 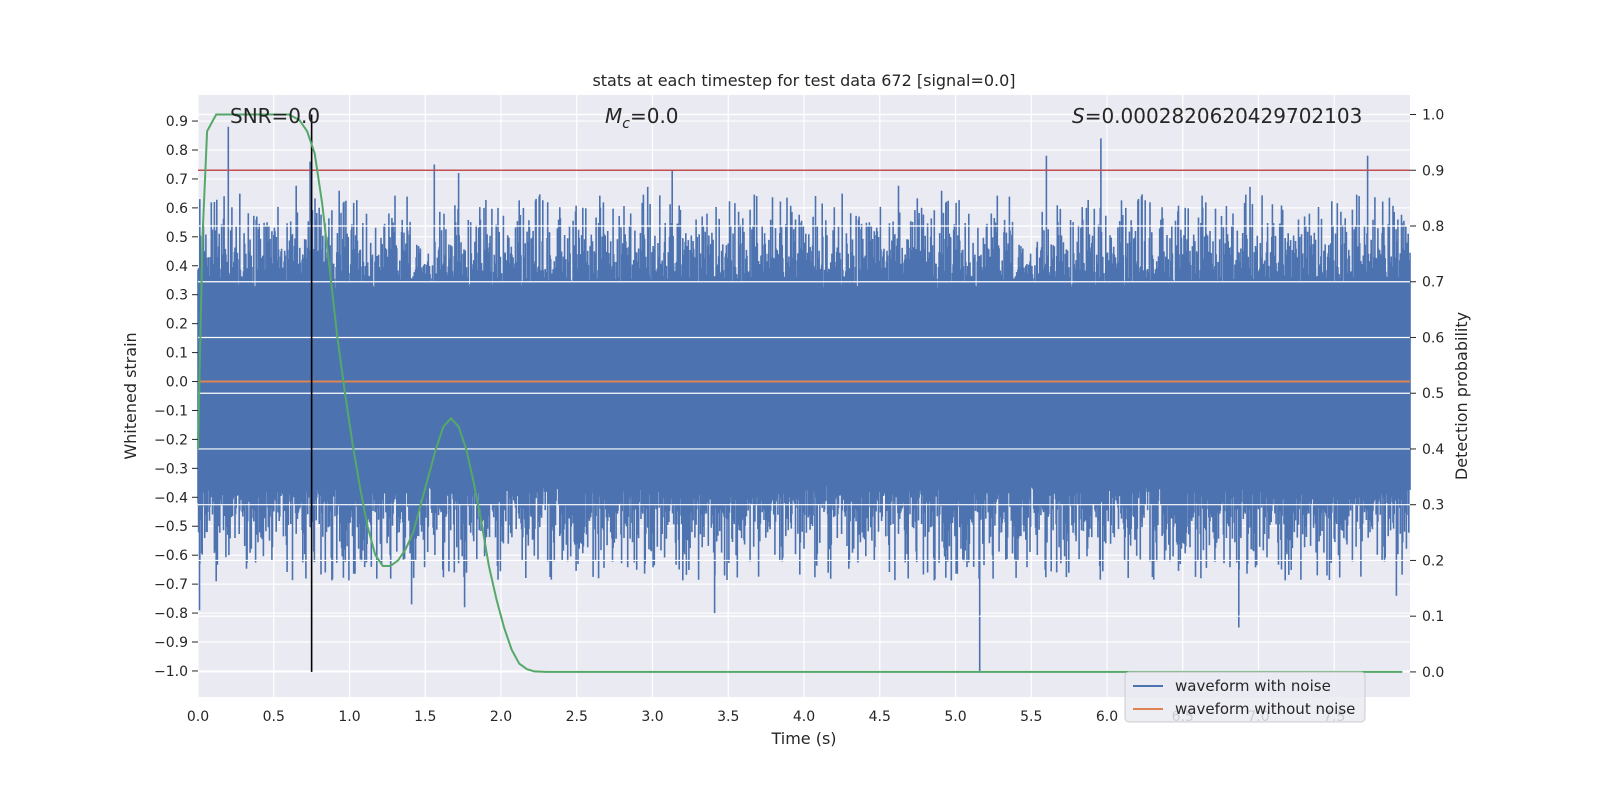 What do you see at coordinates (654, 116) in the screenshot?
I see `chirp-mass-value: =0.0` at bounding box center [654, 116].